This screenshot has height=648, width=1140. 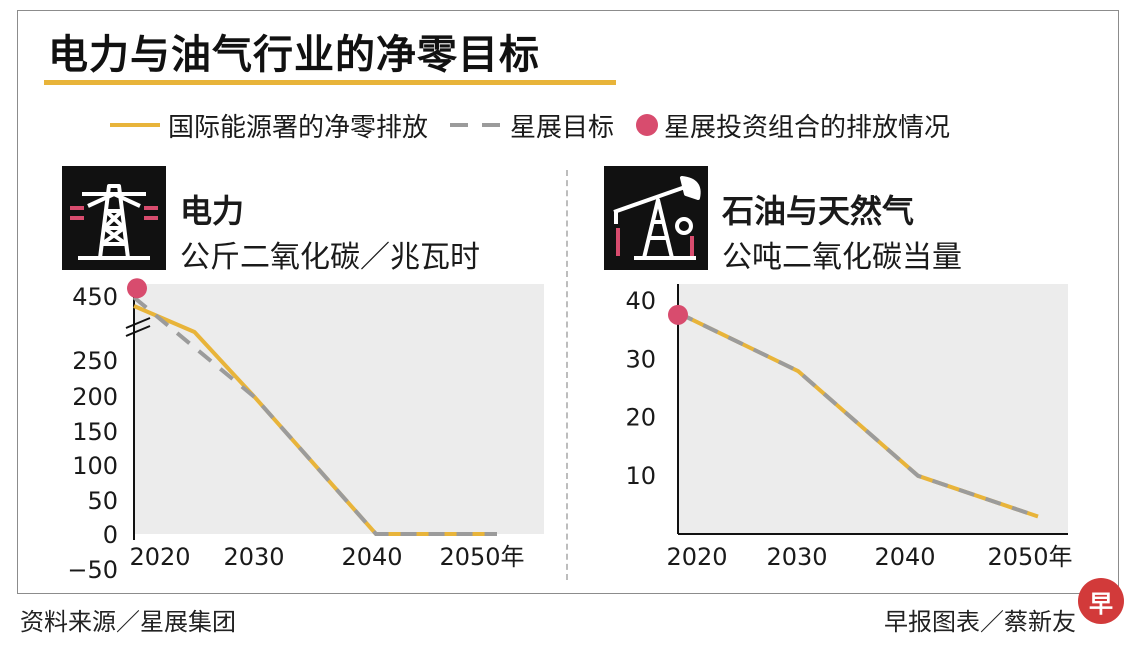 What do you see at coordinates (567, 375) in the screenshot?
I see `panel-divider` at bounding box center [567, 375].